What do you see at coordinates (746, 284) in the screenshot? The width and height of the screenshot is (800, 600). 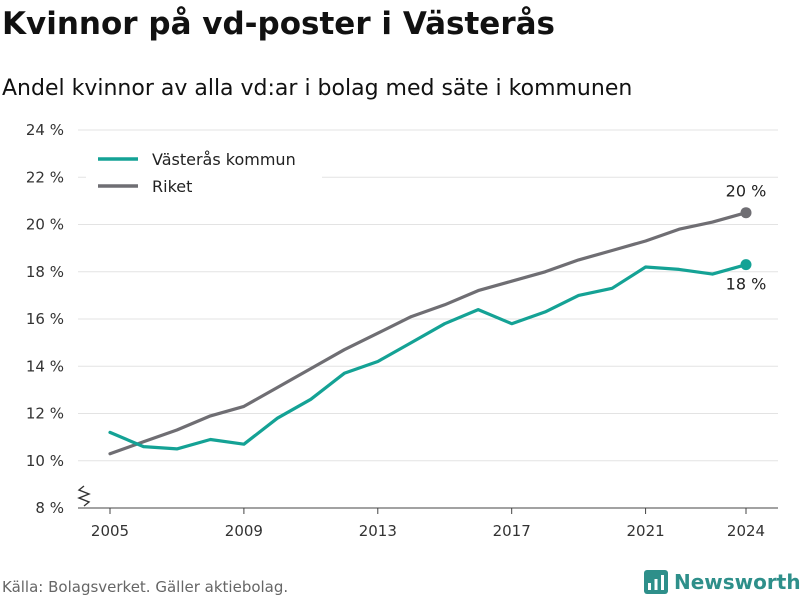 I see `end-value-label: 18 %` at bounding box center [746, 284].